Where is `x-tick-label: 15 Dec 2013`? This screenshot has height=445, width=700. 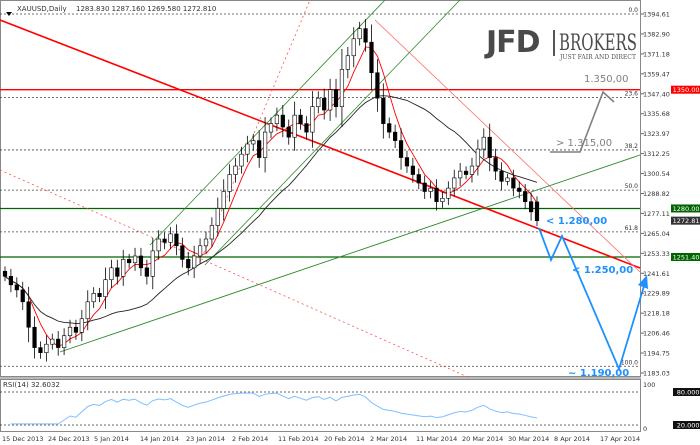
x-tick-label: 15 Dec 2013 is located at coordinates (23, 439).